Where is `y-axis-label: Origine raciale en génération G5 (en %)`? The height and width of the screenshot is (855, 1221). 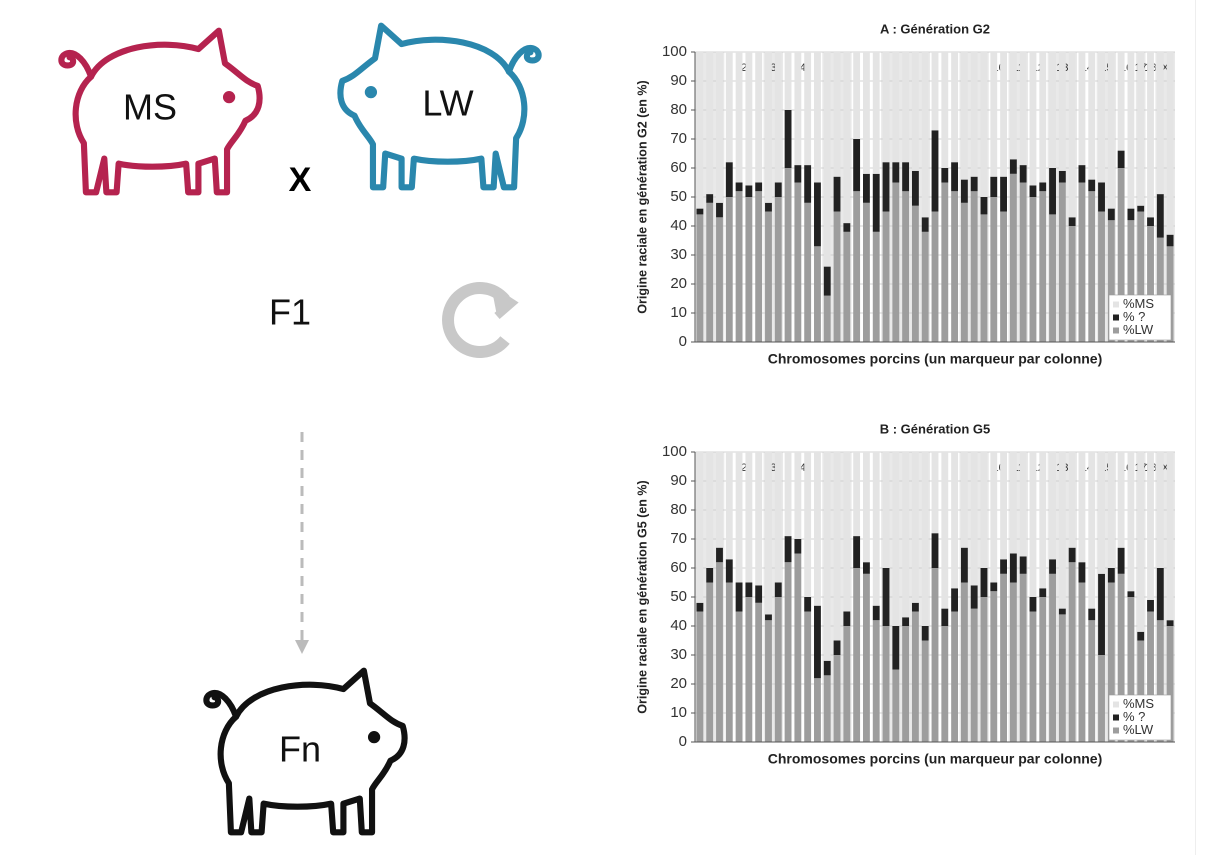 y-axis-label: Origine raciale en génération G5 (en %) is located at coordinates (642, 596).